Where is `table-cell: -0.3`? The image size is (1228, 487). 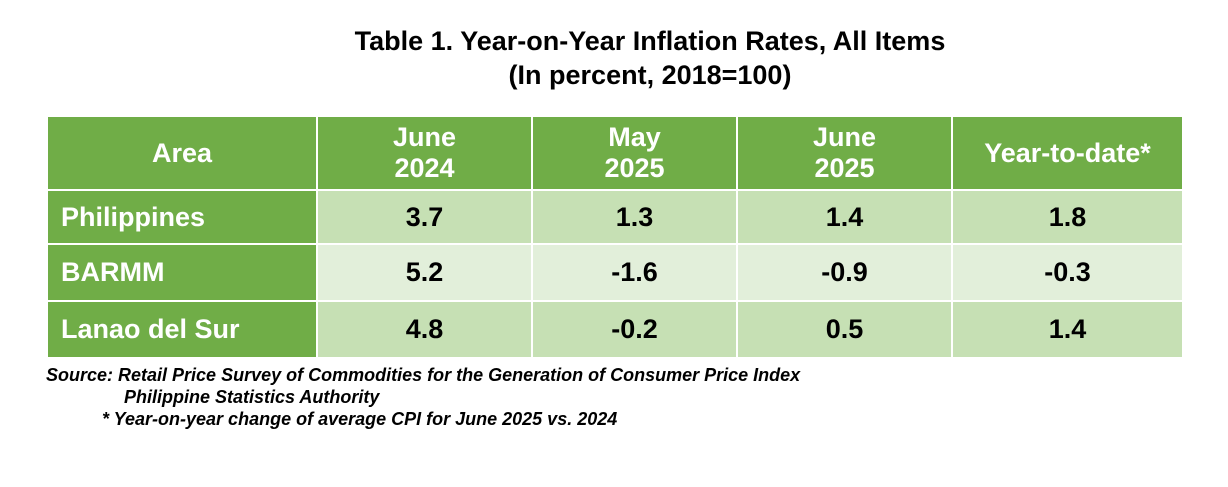
table-cell: -0.3 is located at coordinates (1067, 272).